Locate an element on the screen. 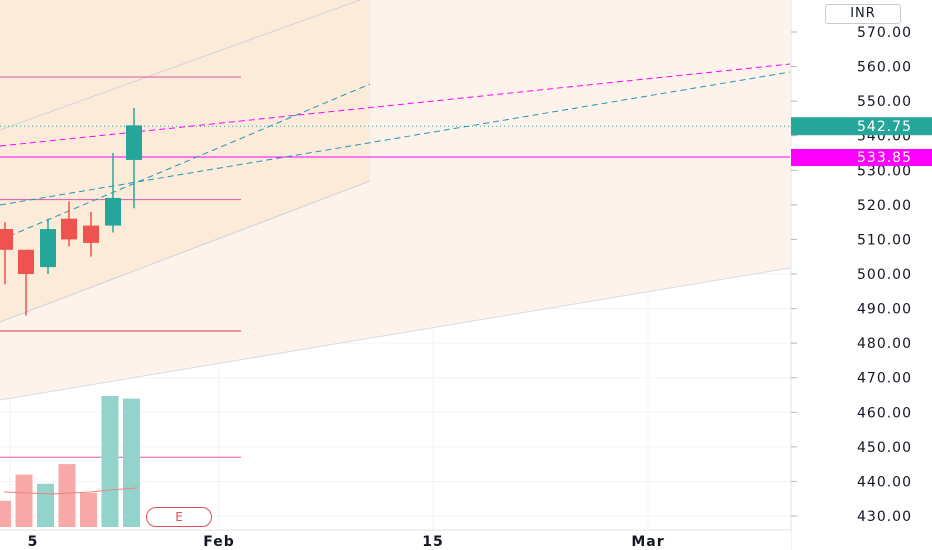 The height and width of the screenshot is (550, 932). parallel-channel-lower-line is located at coordinates (185, 251).